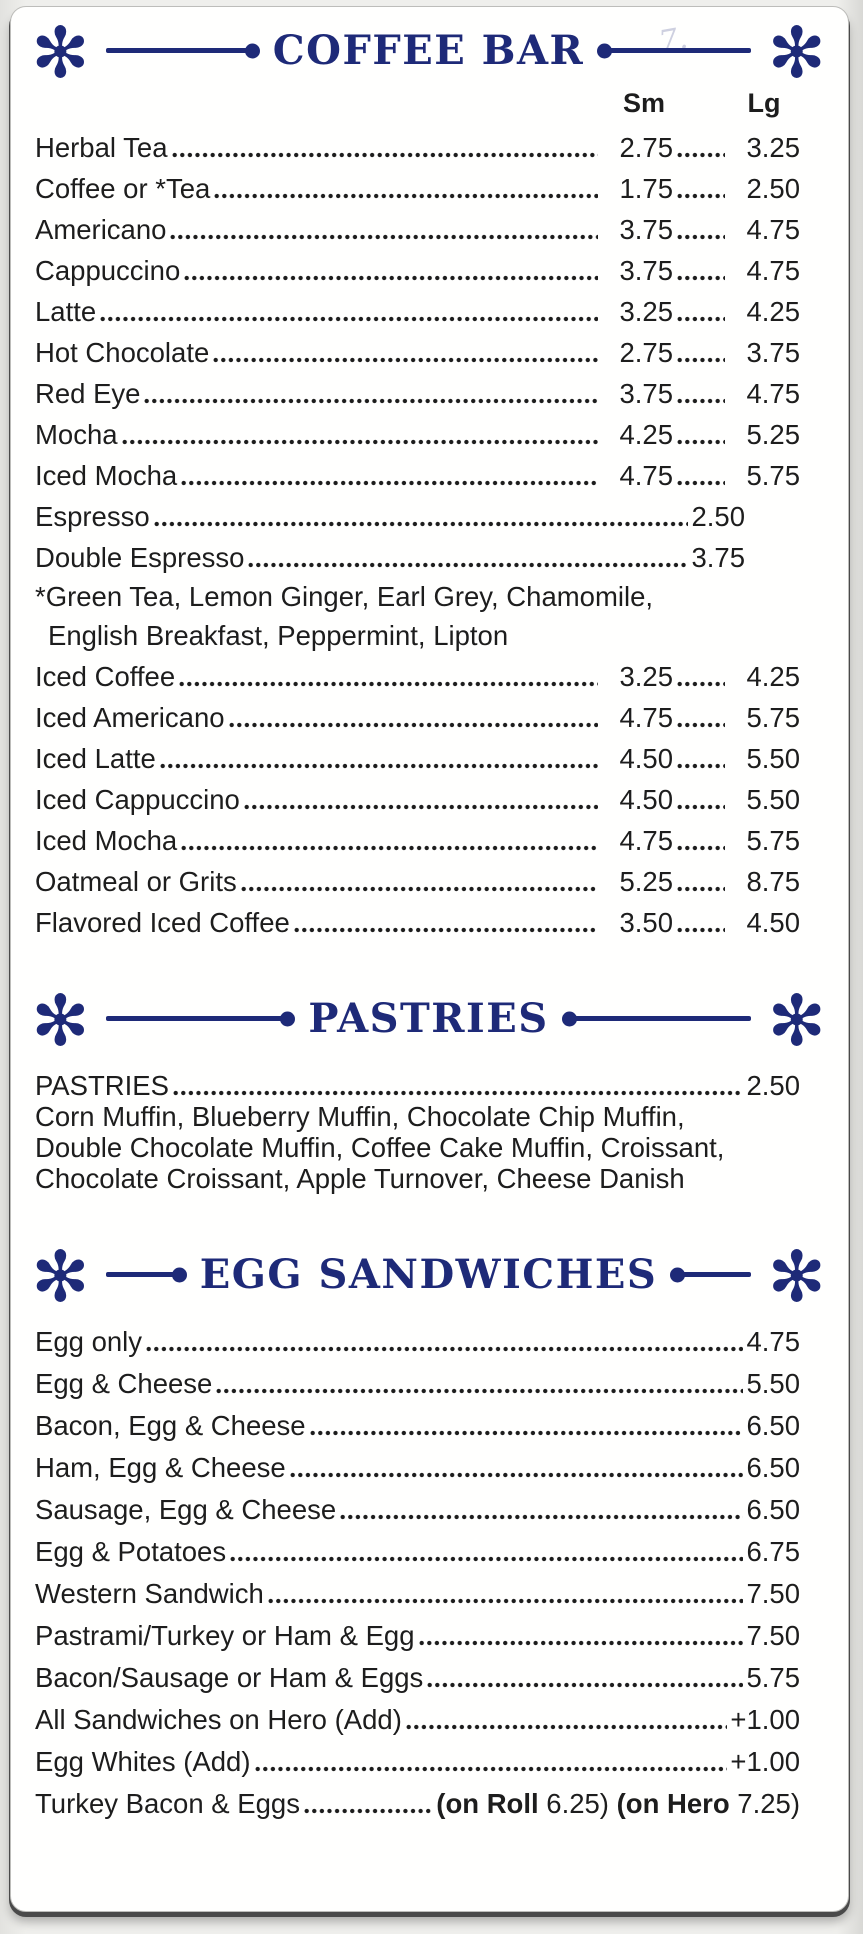  Describe the element at coordinates (676, 50) in the screenshot. I see `header-rule-right` at that location.